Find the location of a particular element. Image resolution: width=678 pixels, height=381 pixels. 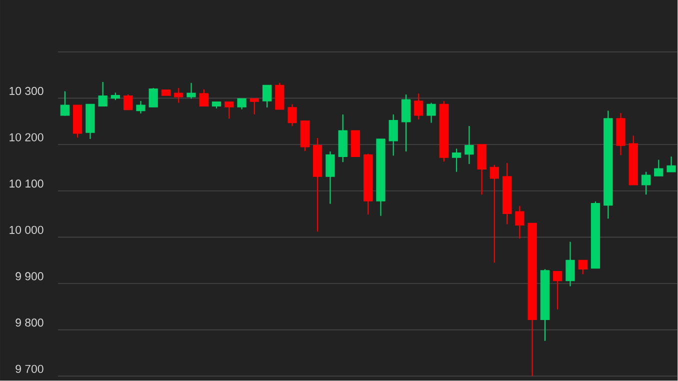

y-tick-label: 10 000 is located at coordinates (27, 230).